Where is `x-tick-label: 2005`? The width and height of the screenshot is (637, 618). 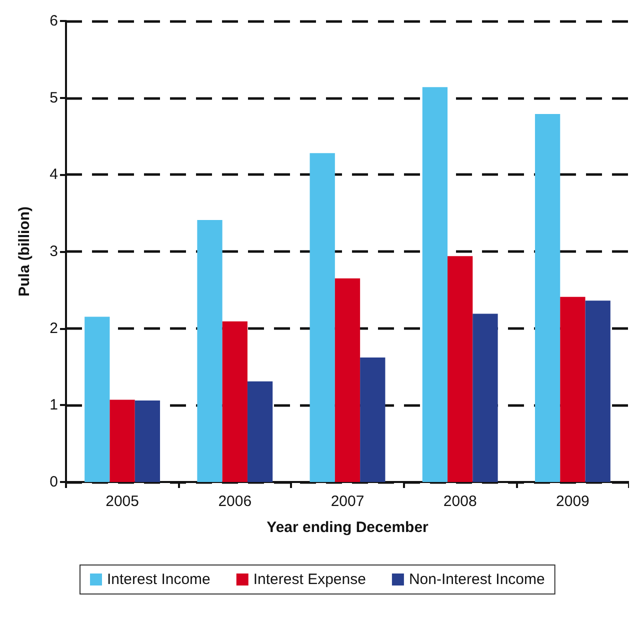
x-tick-label: 2005 is located at coordinates (122, 501).